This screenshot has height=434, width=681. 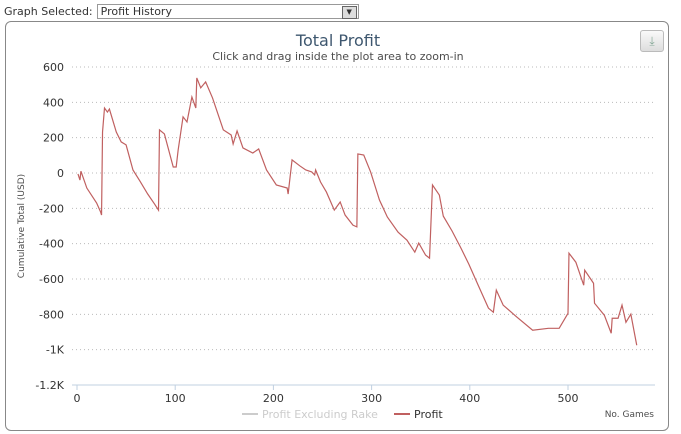 I want to click on y-tick-label: -1K, so click(x=55, y=350).